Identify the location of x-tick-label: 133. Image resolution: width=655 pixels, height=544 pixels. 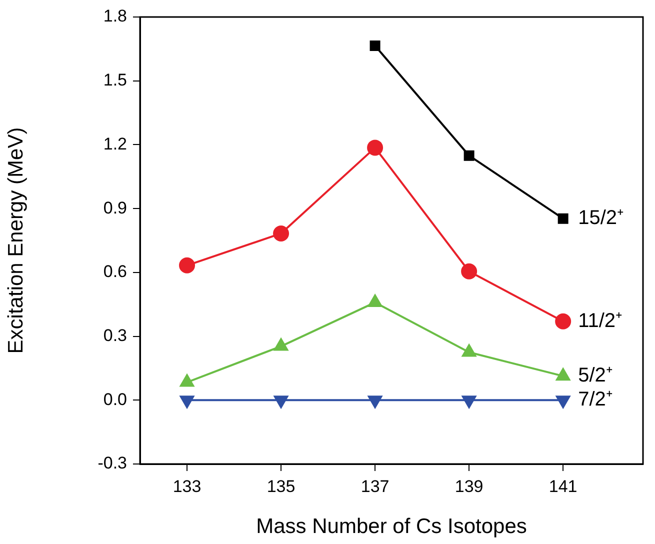
(187, 486).